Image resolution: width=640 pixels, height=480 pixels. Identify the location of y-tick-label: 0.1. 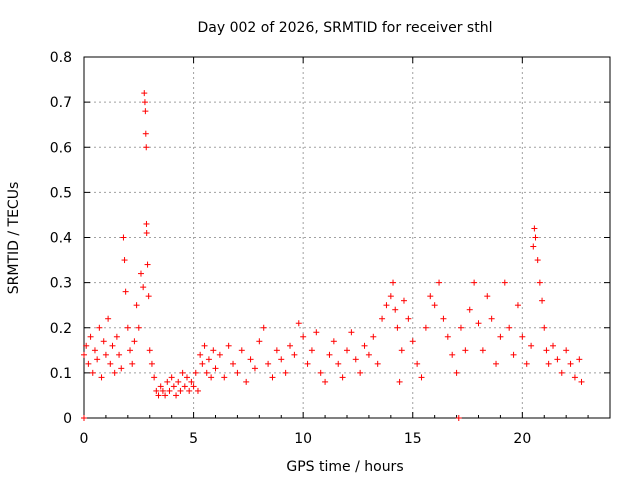
(61, 374).